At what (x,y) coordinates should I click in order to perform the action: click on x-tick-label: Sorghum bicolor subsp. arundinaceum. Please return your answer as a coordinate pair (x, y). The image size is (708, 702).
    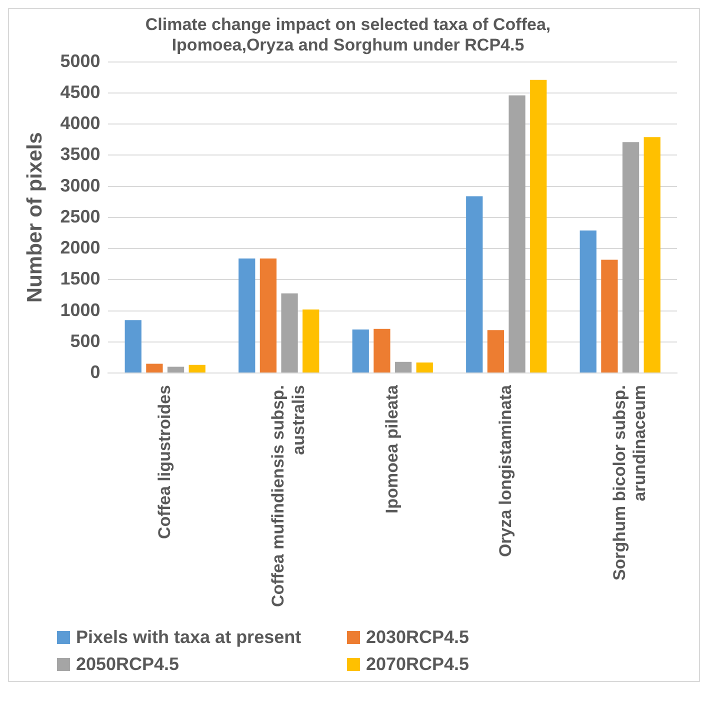
    Looking at the image, I should click on (630, 483).